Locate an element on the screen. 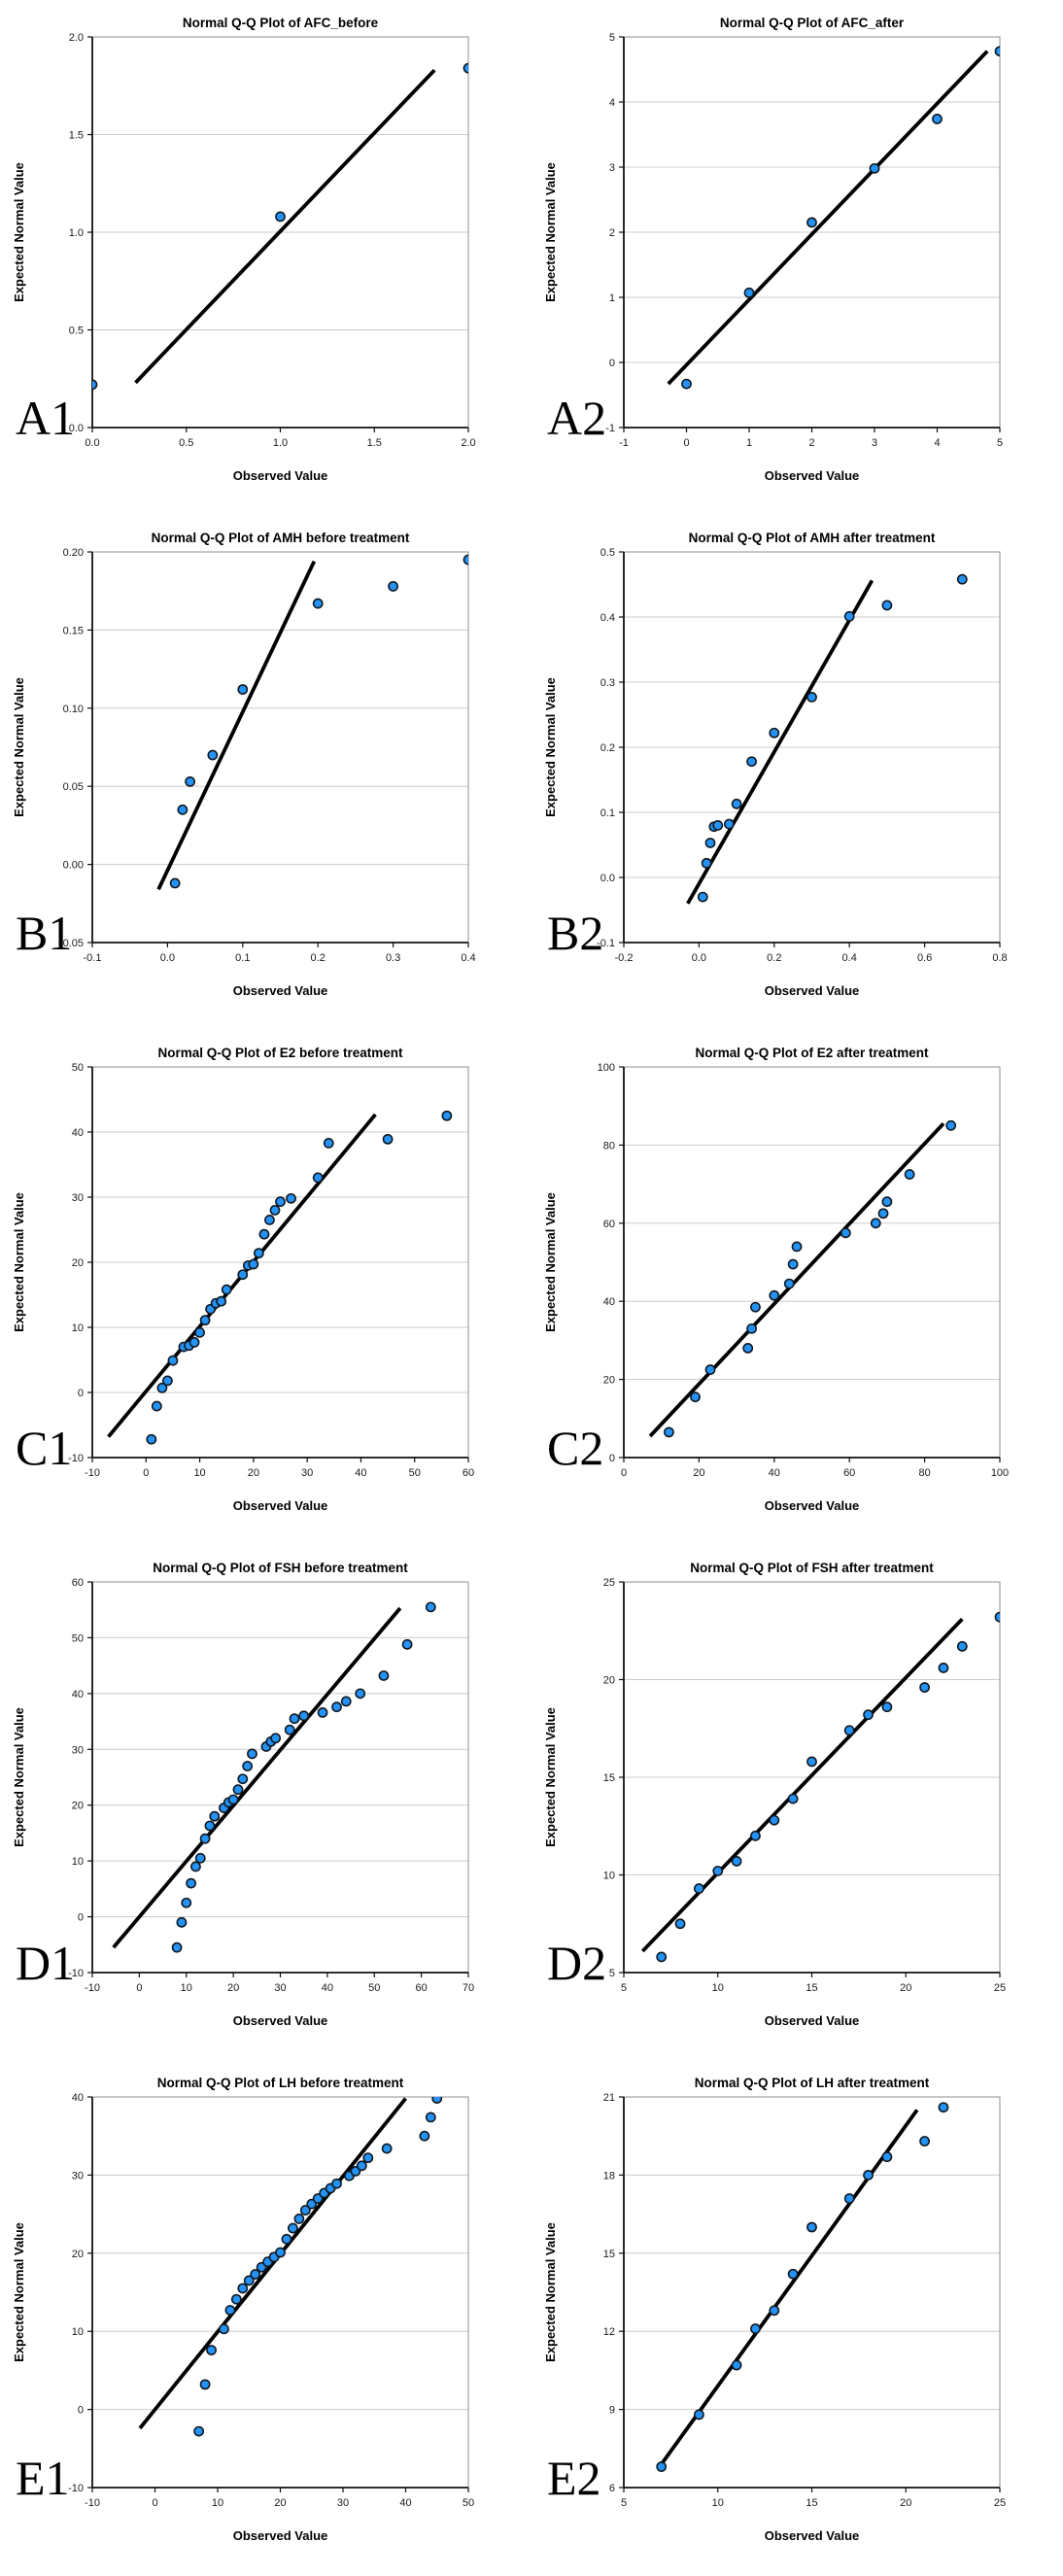 The height and width of the screenshot is (2576, 1063). panel-label: C1 is located at coordinates (44, 1448).